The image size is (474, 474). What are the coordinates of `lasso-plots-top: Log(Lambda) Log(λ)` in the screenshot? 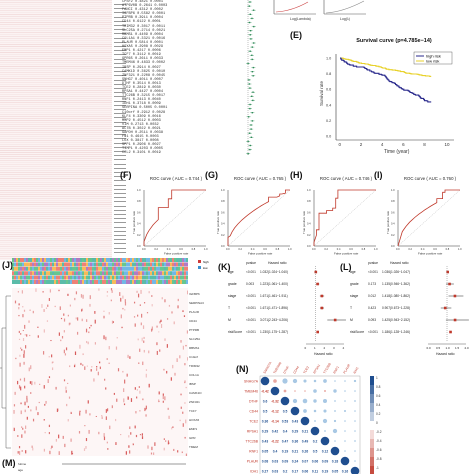 It's located at (319, 10).